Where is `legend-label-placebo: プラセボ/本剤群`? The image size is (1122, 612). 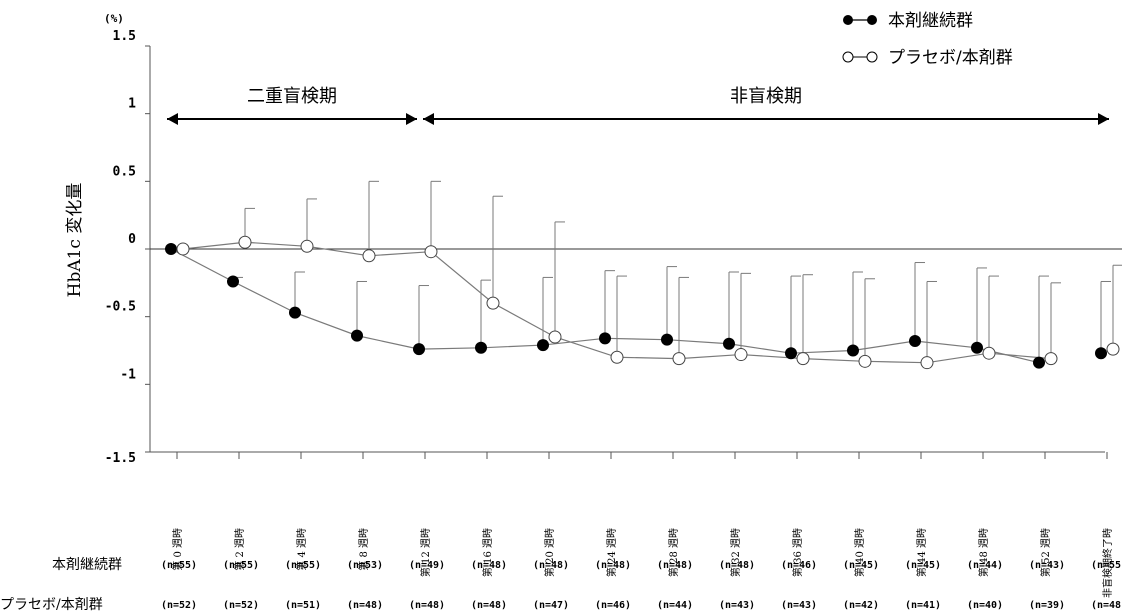 legend-label-placebo: プラセボ/本剤群 is located at coordinates (950, 58).